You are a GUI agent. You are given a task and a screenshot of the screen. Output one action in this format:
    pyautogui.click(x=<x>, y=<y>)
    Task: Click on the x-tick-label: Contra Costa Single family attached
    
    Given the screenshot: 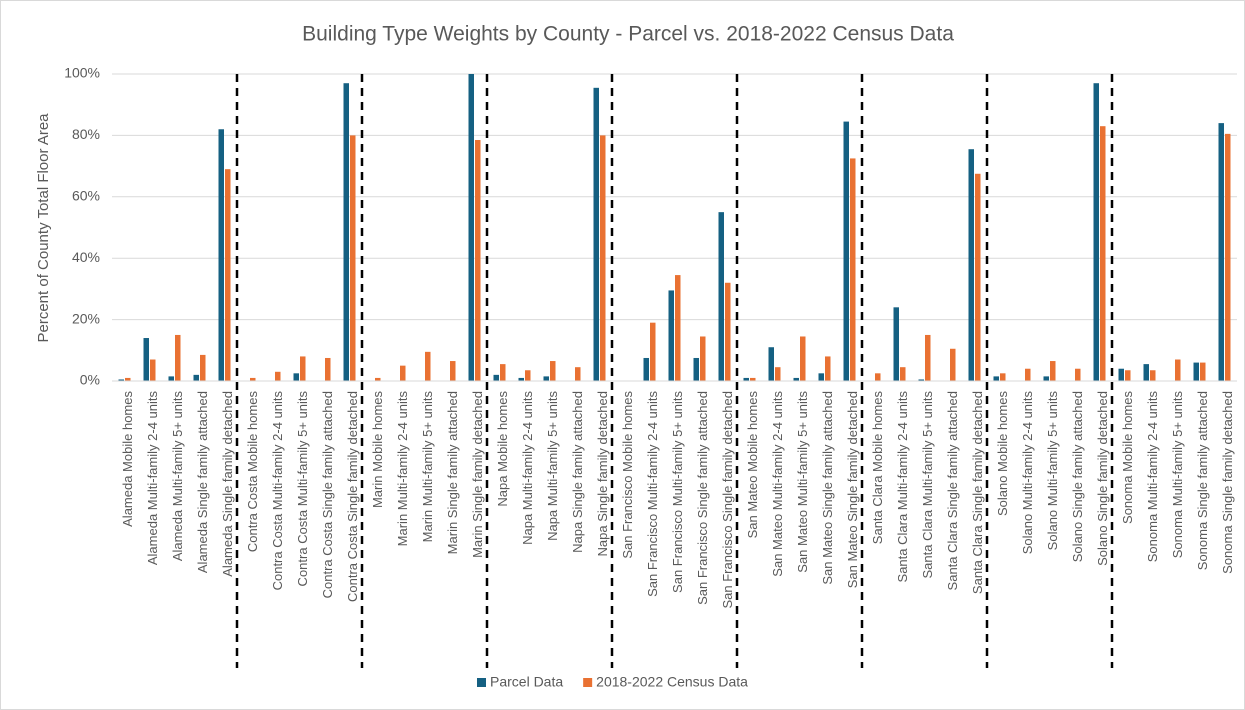 What is the action you would take?
    pyautogui.click(x=327, y=494)
    